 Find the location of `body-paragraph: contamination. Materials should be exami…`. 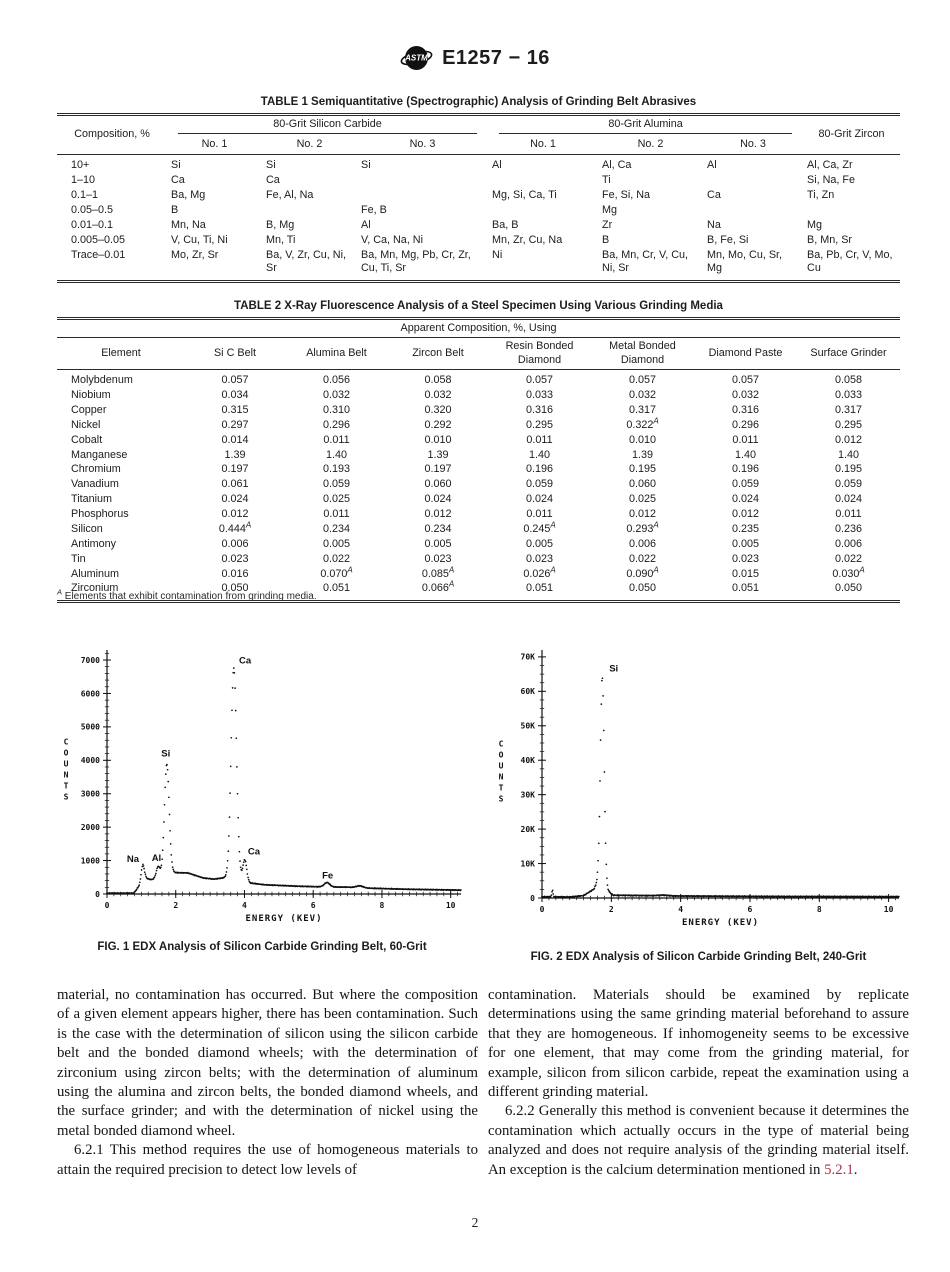

body-paragraph: contamination. Materials should be exami… is located at coordinates (698, 1044).